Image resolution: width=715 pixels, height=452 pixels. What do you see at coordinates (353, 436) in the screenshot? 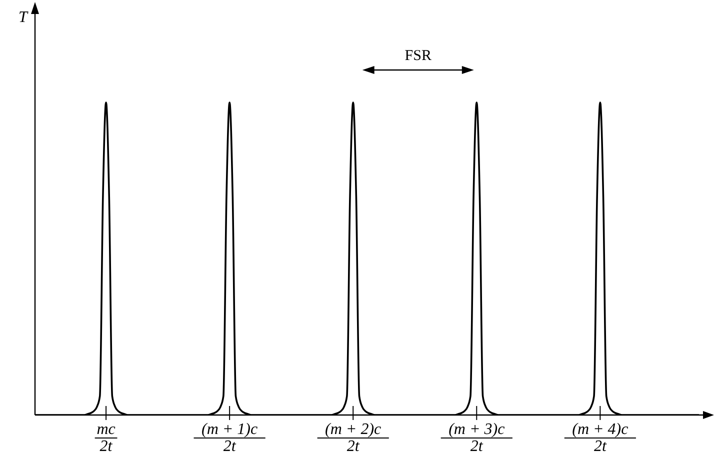
I see `x-tick-label: (m + 2)c 2t` at bounding box center [353, 436].